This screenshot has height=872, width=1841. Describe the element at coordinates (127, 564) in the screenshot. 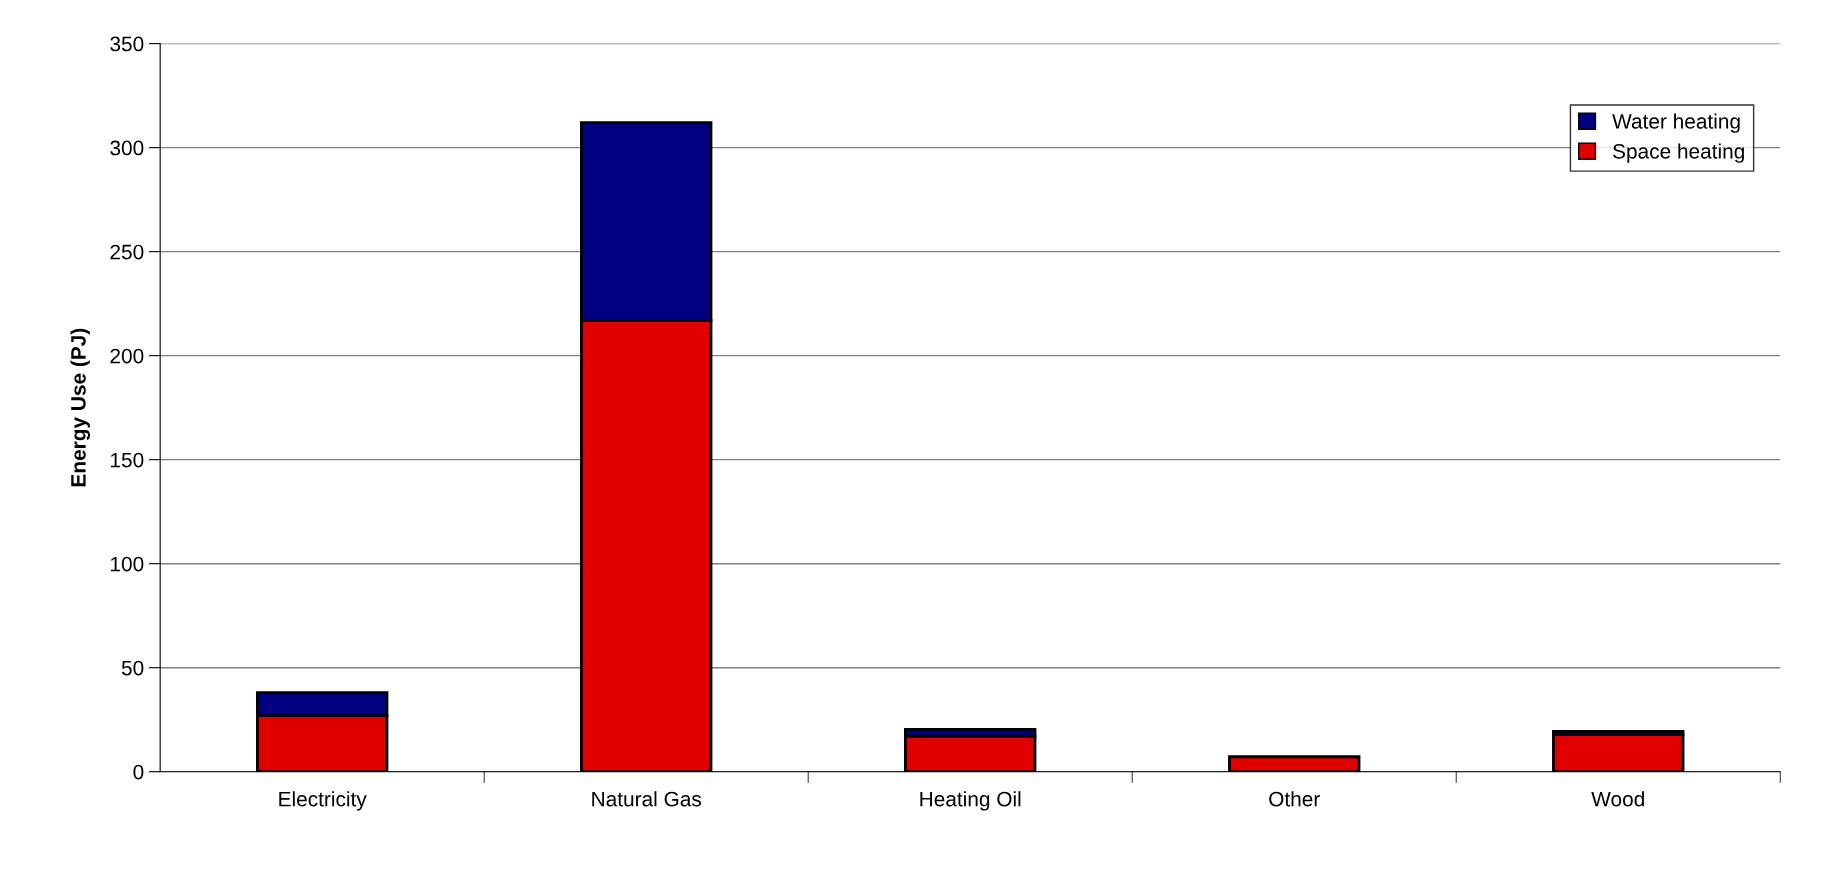

I see `y-tick-label: 100` at that location.